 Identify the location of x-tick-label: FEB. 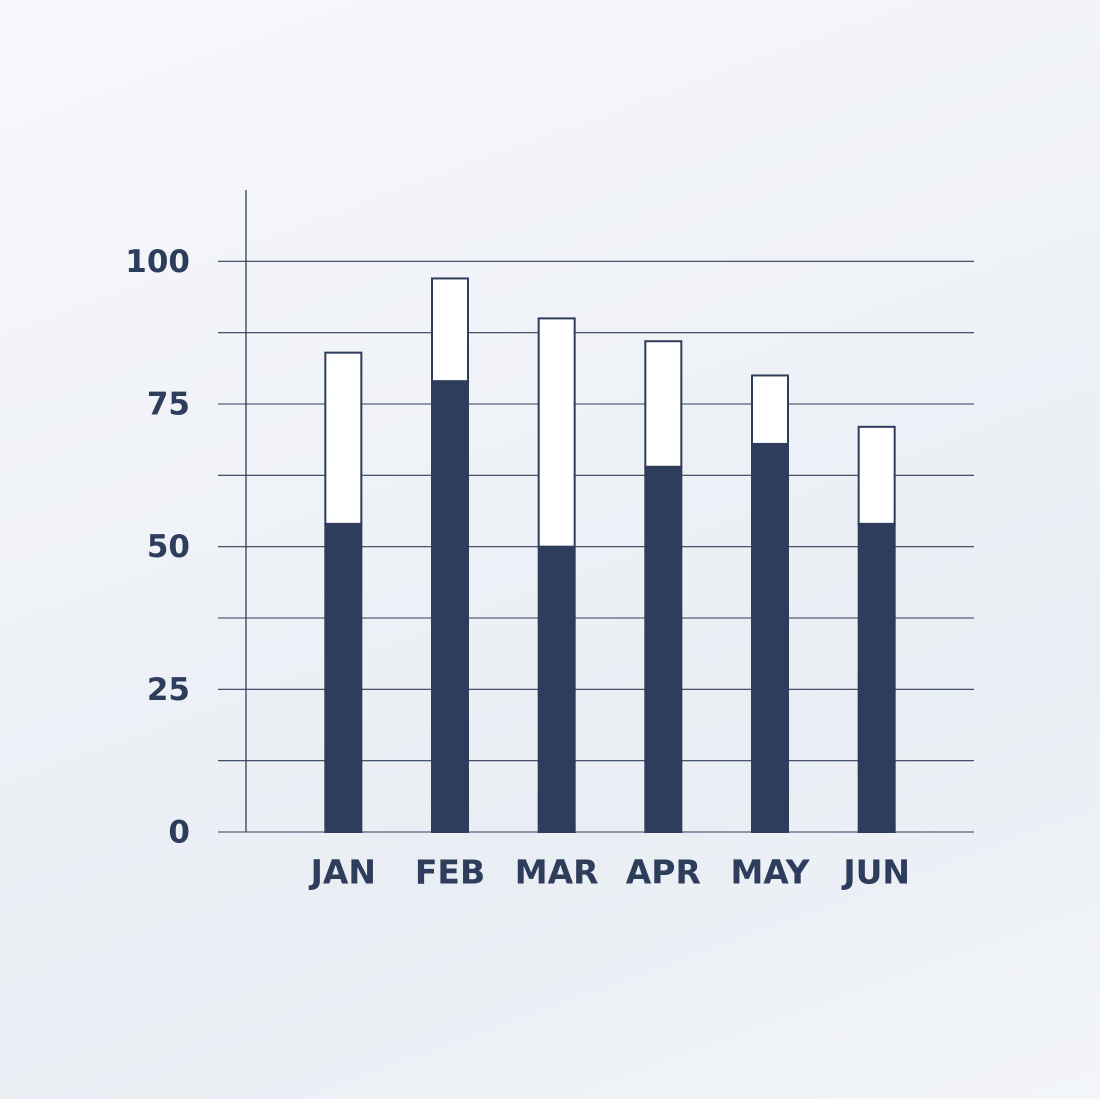
(450, 872).